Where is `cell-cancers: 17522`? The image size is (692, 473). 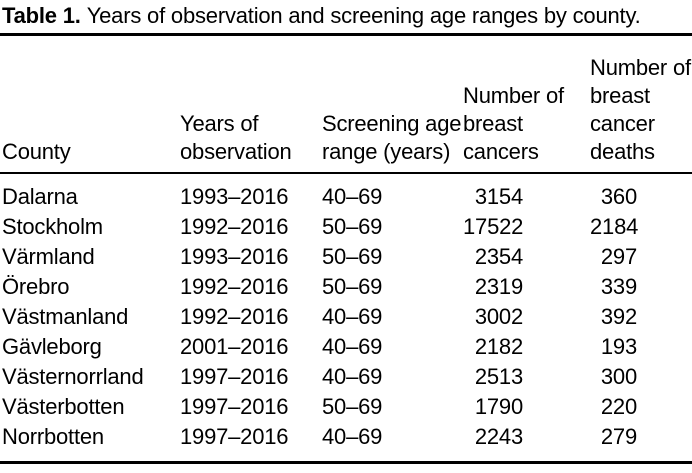 cell-cancers: 17522 is located at coordinates (493, 226).